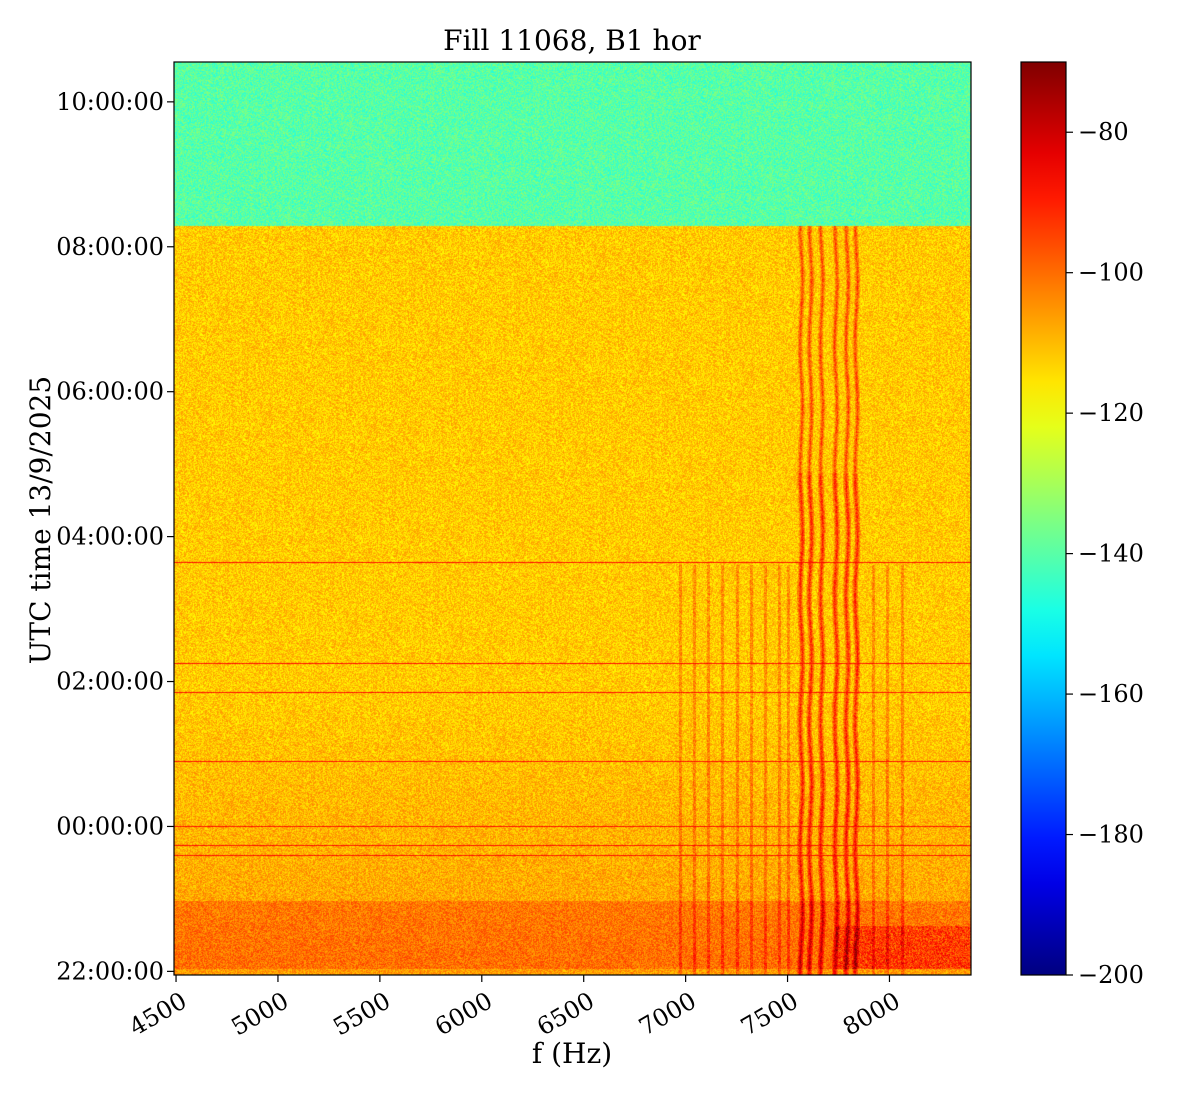 The image size is (1200, 1100). What do you see at coordinates (463, 1013) in the screenshot?
I see `x-tick-label: 6000` at bounding box center [463, 1013].